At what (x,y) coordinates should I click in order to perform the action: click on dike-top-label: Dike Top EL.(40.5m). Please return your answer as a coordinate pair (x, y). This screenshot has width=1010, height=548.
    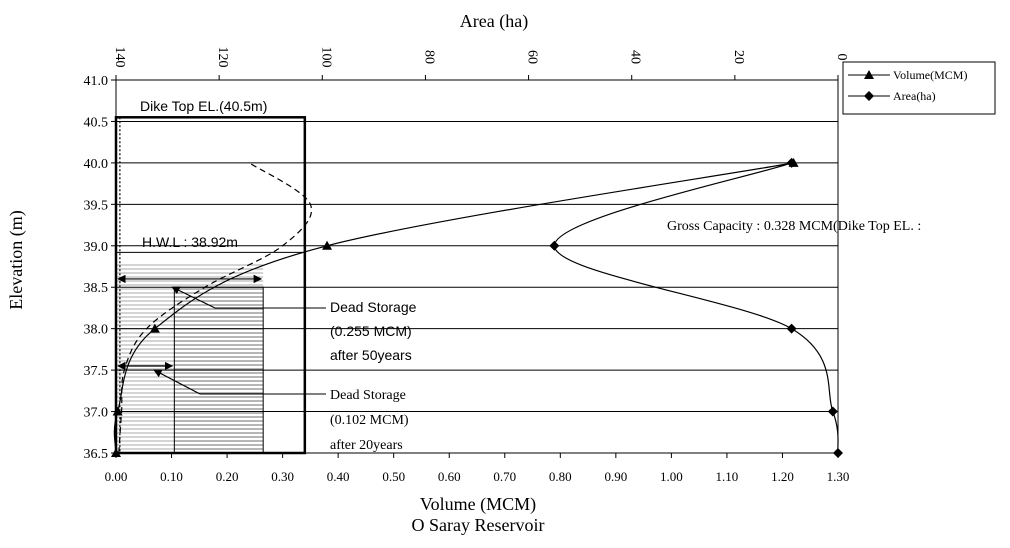
    Looking at the image, I should click on (203, 106).